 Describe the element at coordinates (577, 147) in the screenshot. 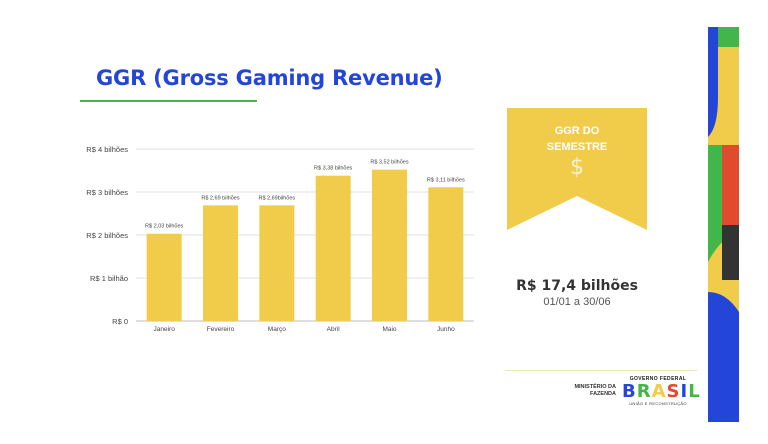

I see `banner-title-line2: SEMESTRE` at that location.